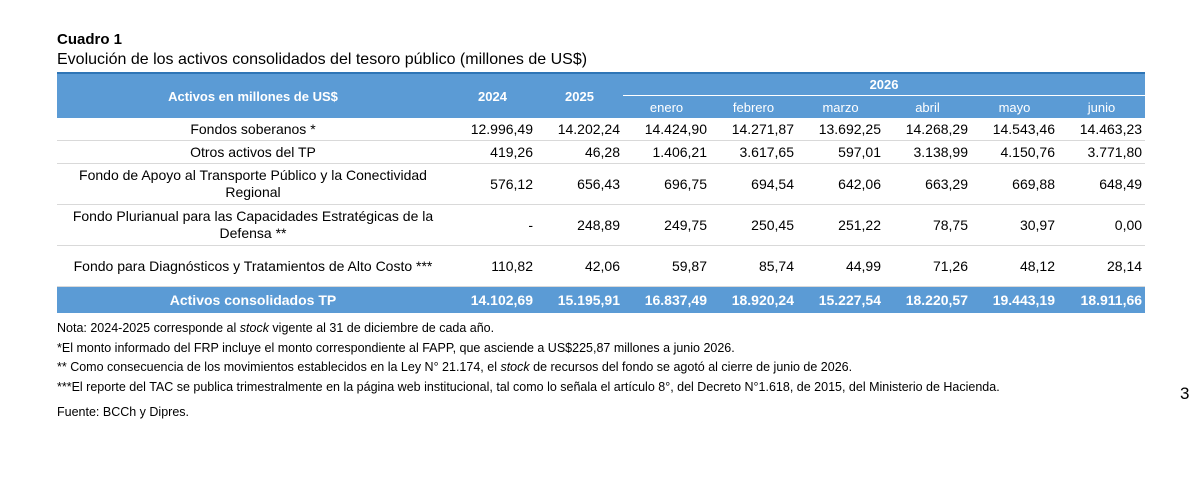 The height and width of the screenshot is (477, 1200). Describe the element at coordinates (1014, 107) in the screenshot. I see `header-month: mayo` at that location.